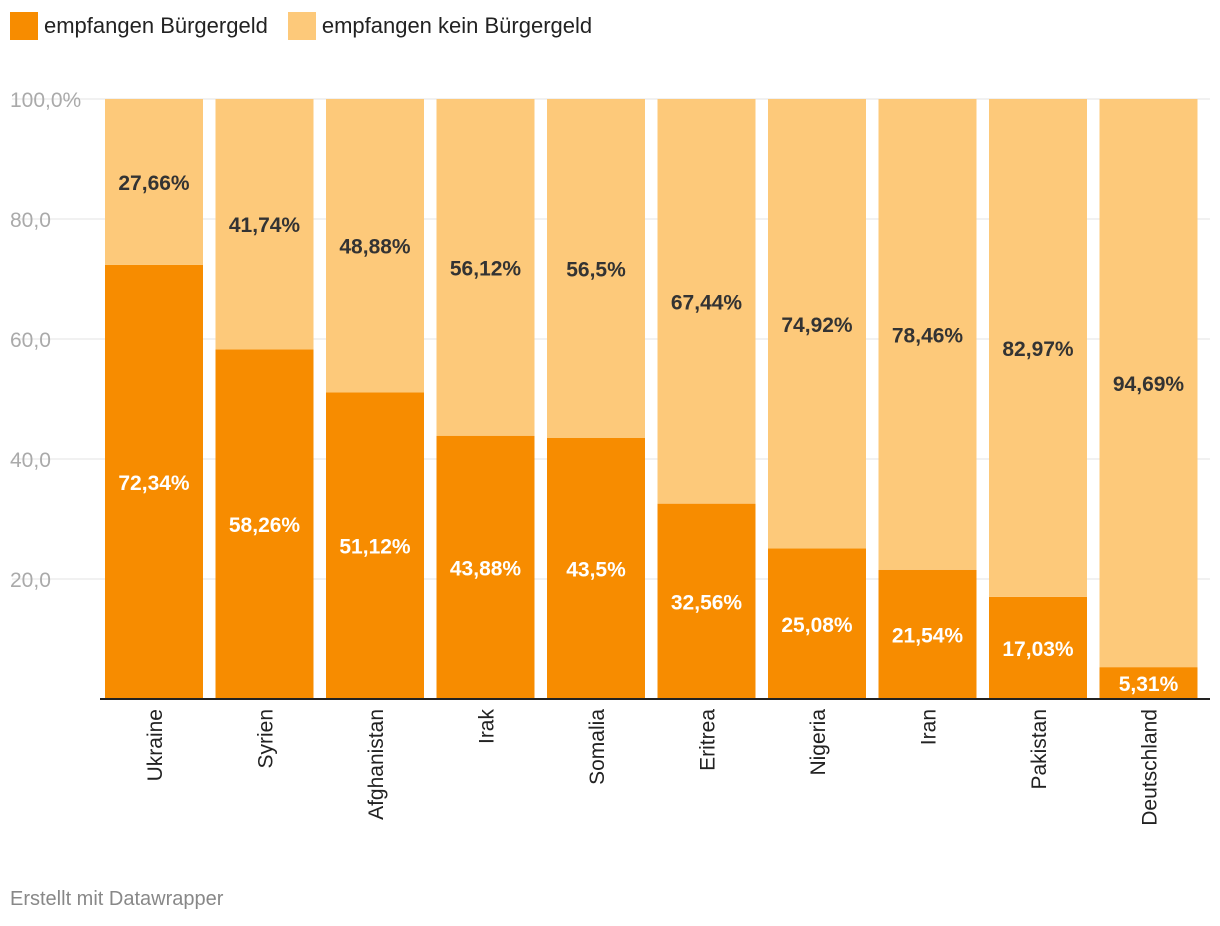 This screenshot has width=1220, height=926. I want to click on data-label: 43,88%, so click(486, 568).